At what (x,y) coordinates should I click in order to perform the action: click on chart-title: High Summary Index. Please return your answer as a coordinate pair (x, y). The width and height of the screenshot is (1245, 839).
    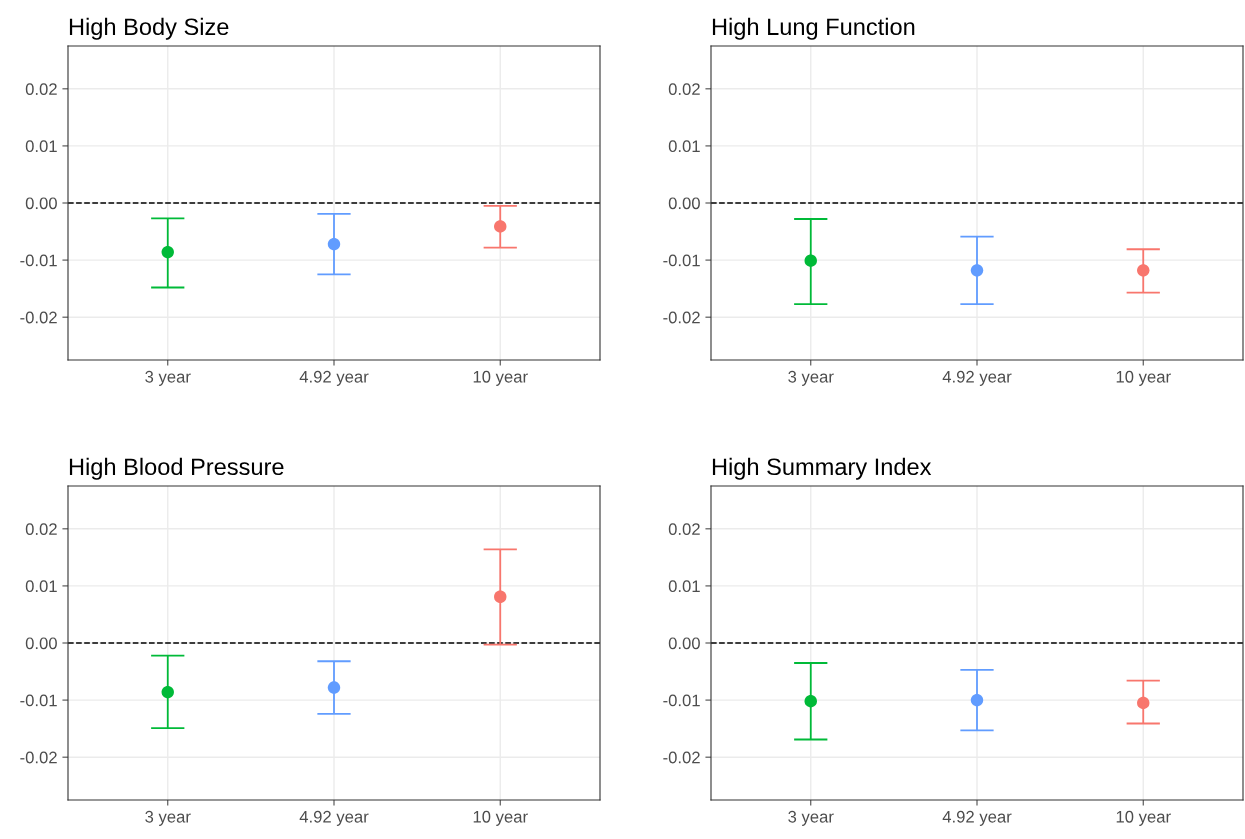
    Looking at the image, I should click on (822, 468).